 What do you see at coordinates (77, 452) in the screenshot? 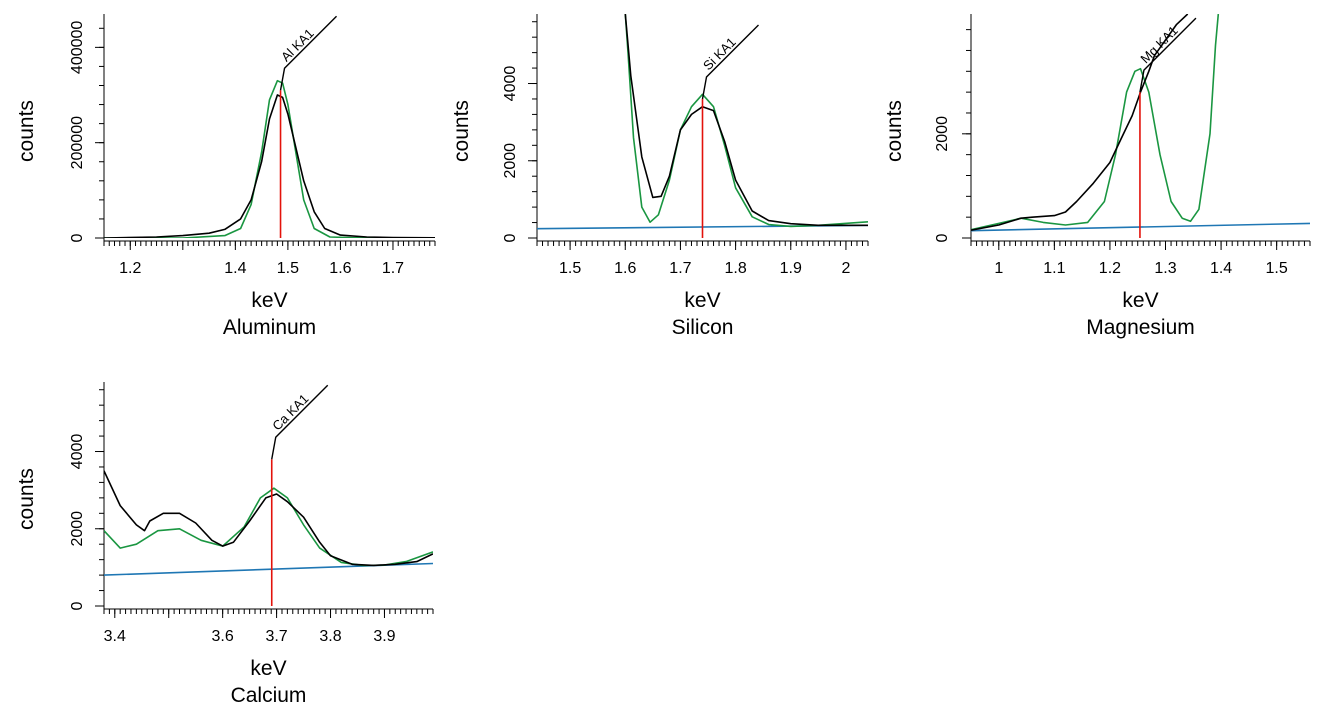
I see `calcium-y-tick-label: 4000` at bounding box center [77, 452].